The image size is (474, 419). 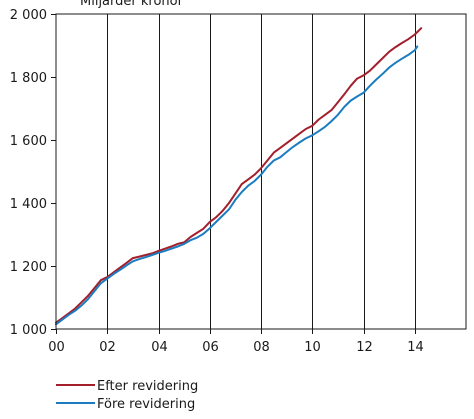 I want to click on y-tick-label: 1 200, so click(x=28, y=267).